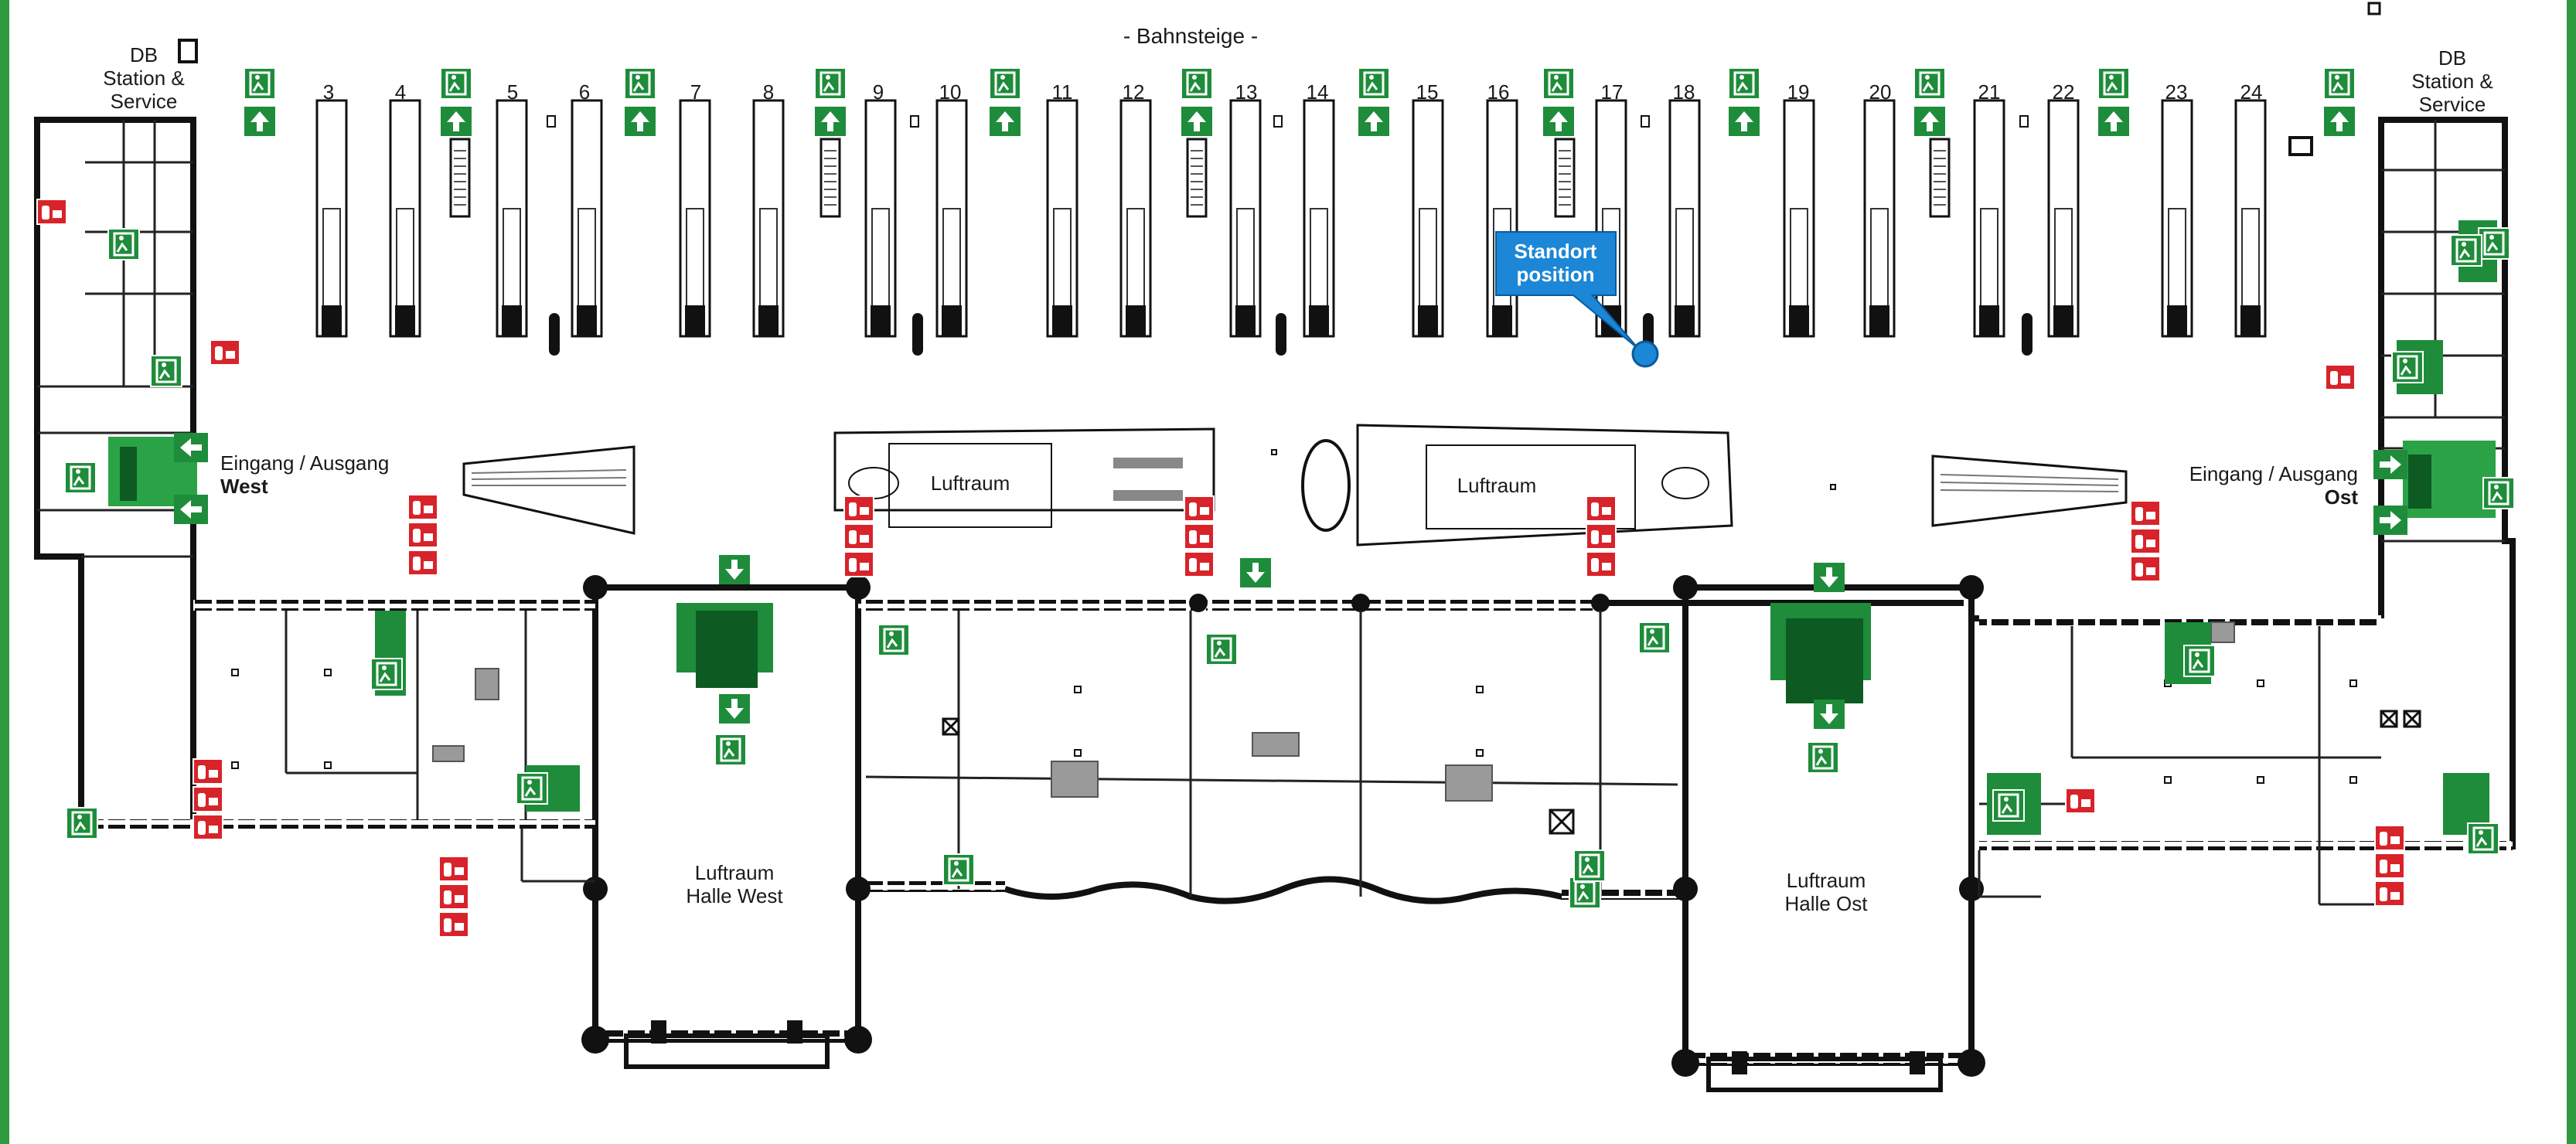  Describe the element at coordinates (2390, 101) in the screenshot. I see `db-station-east-label: DB Station & Service` at that location.